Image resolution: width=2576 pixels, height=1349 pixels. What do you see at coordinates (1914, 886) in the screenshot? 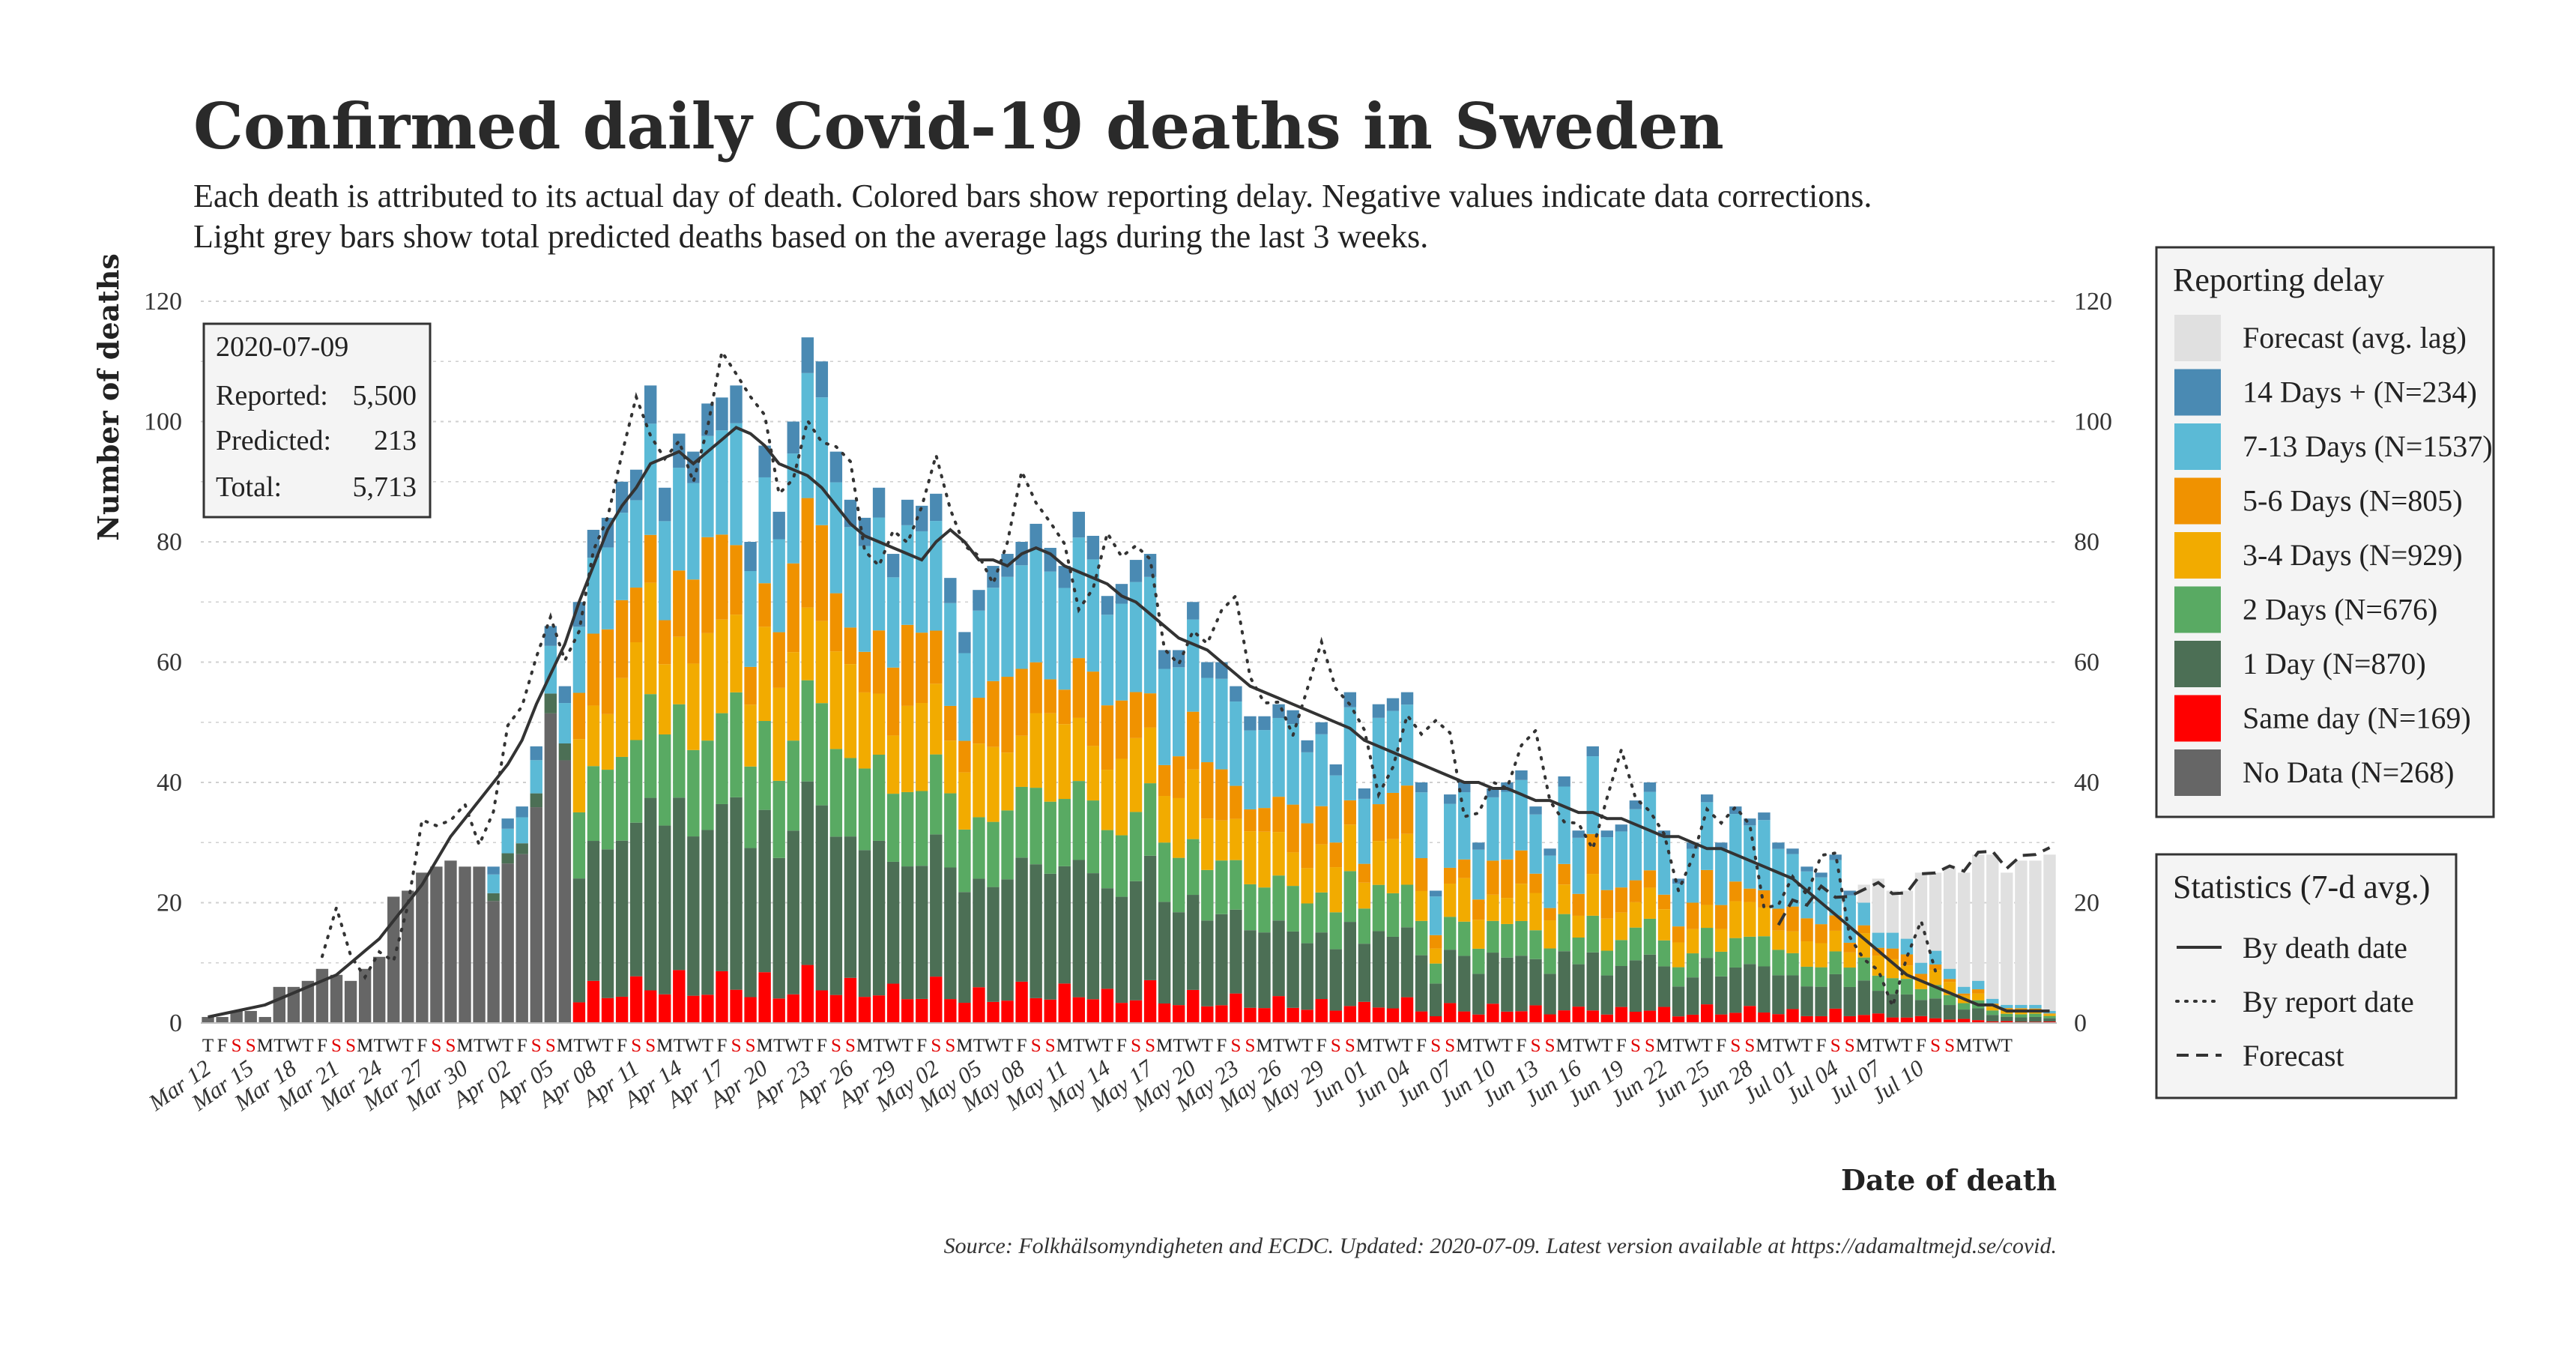
I see `line-forecast` at bounding box center [1914, 886].